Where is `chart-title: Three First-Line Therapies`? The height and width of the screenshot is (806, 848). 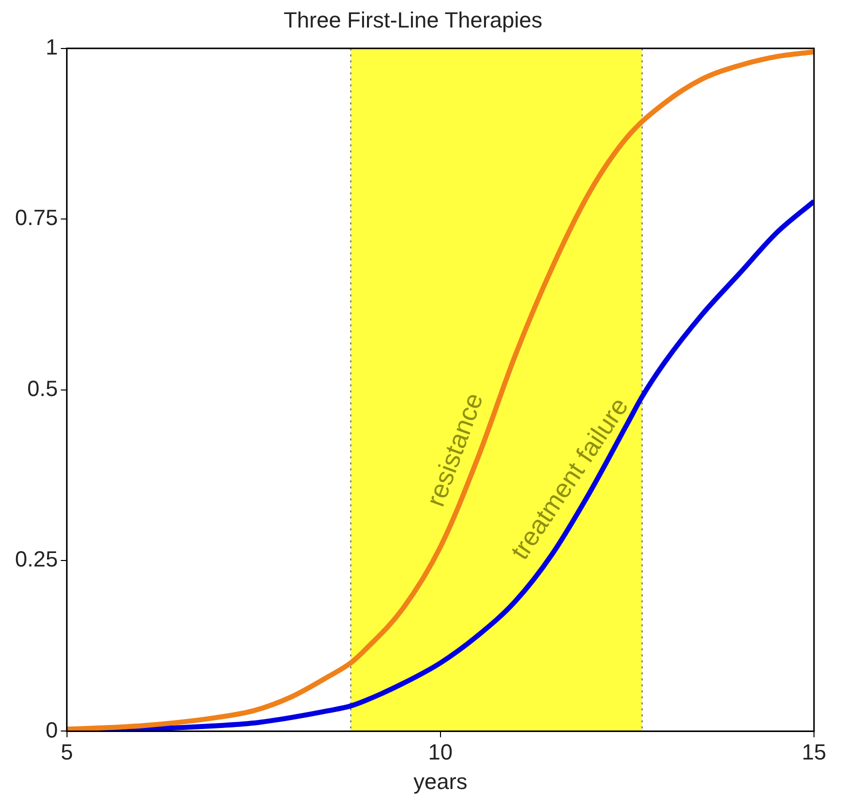
chart-title: Three First-Line Therapies is located at coordinates (413, 19).